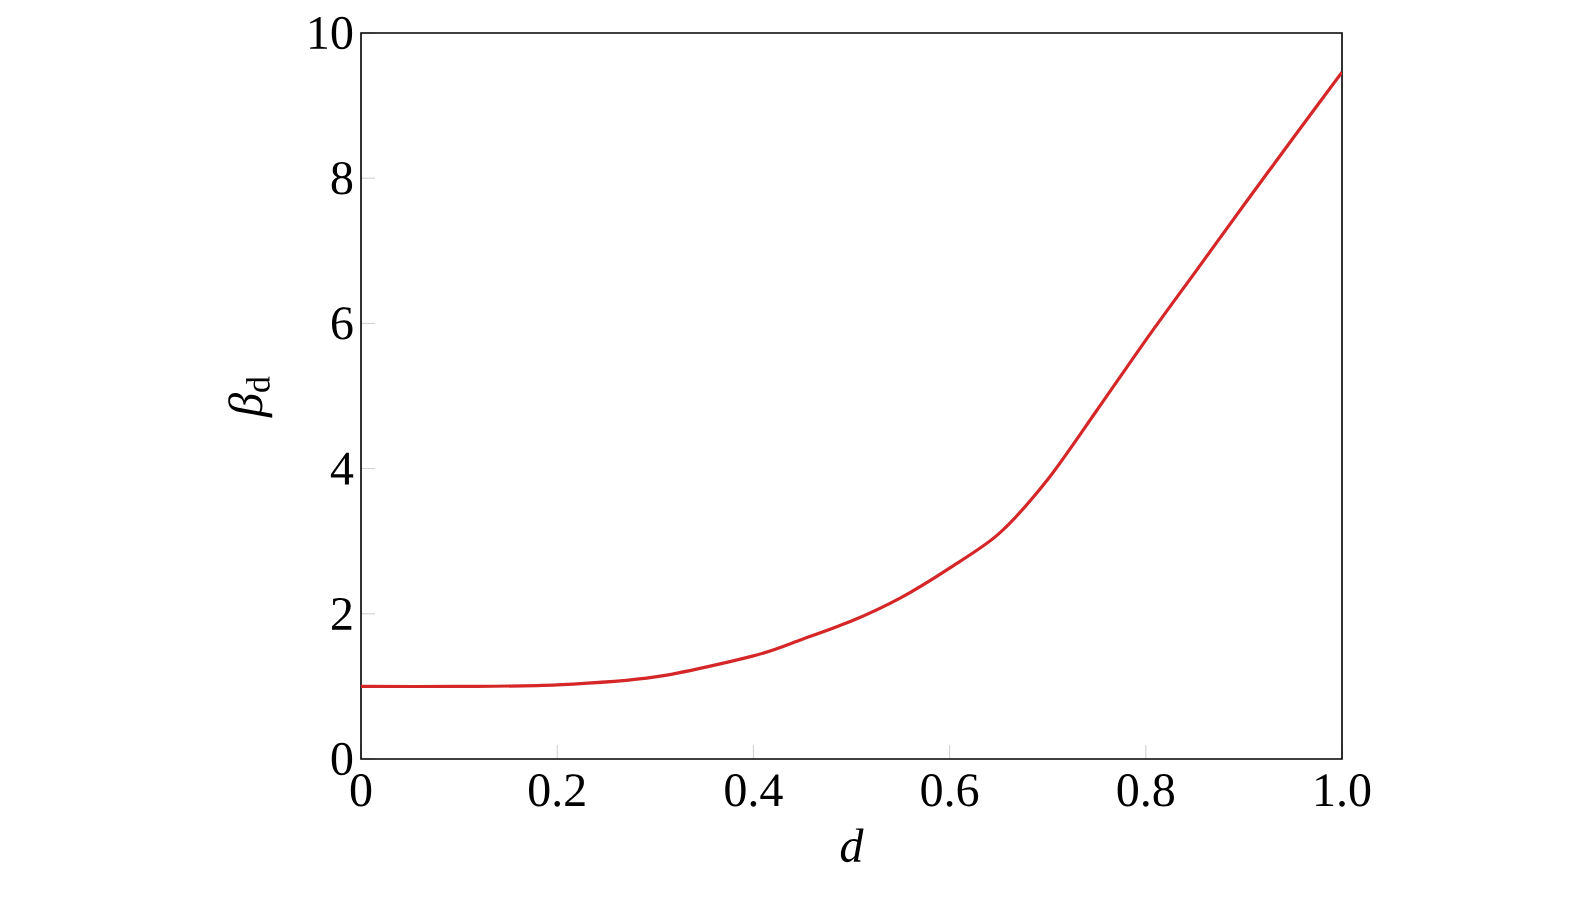 Image resolution: width=1575 pixels, height=920 pixels. What do you see at coordinates (342, 613) in the screenshot?
I see `y-tick-label: 2` at bounding box center [342, 613].